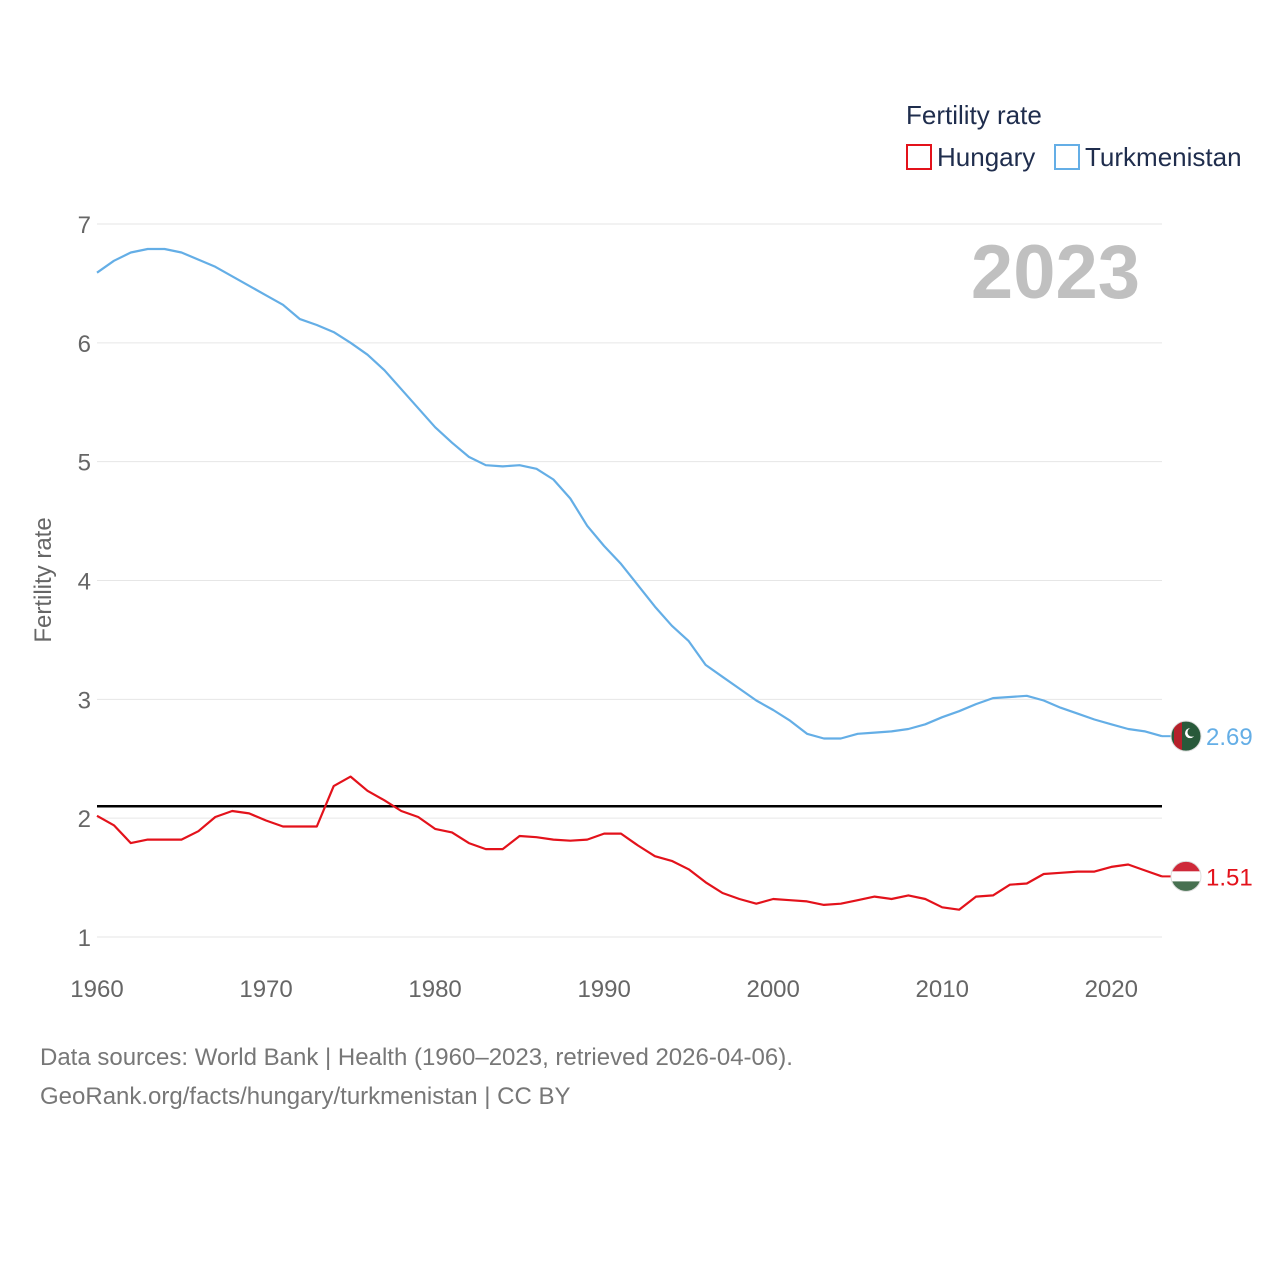 The width and height of the screenshot is (1280, 1280). Describe the element at coordinates (772, 989) in the screenshot. I see `x-tick-label: 2000` at that location.